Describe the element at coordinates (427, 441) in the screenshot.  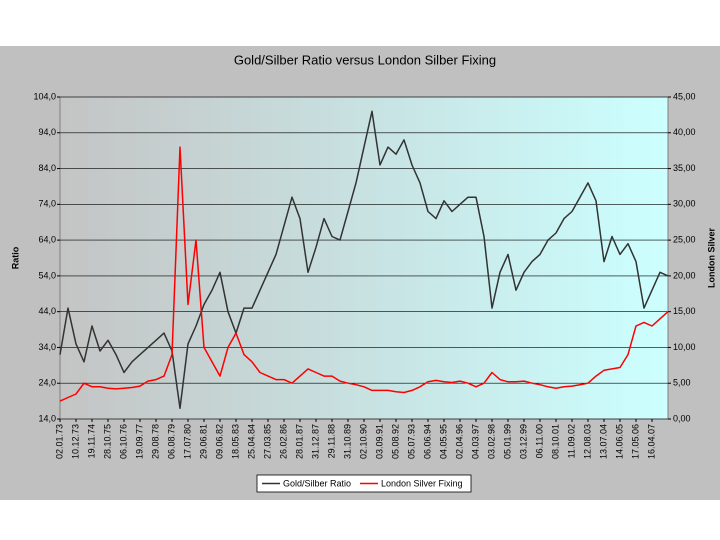
I see `x-tick-label: 06.06.94` at that location.